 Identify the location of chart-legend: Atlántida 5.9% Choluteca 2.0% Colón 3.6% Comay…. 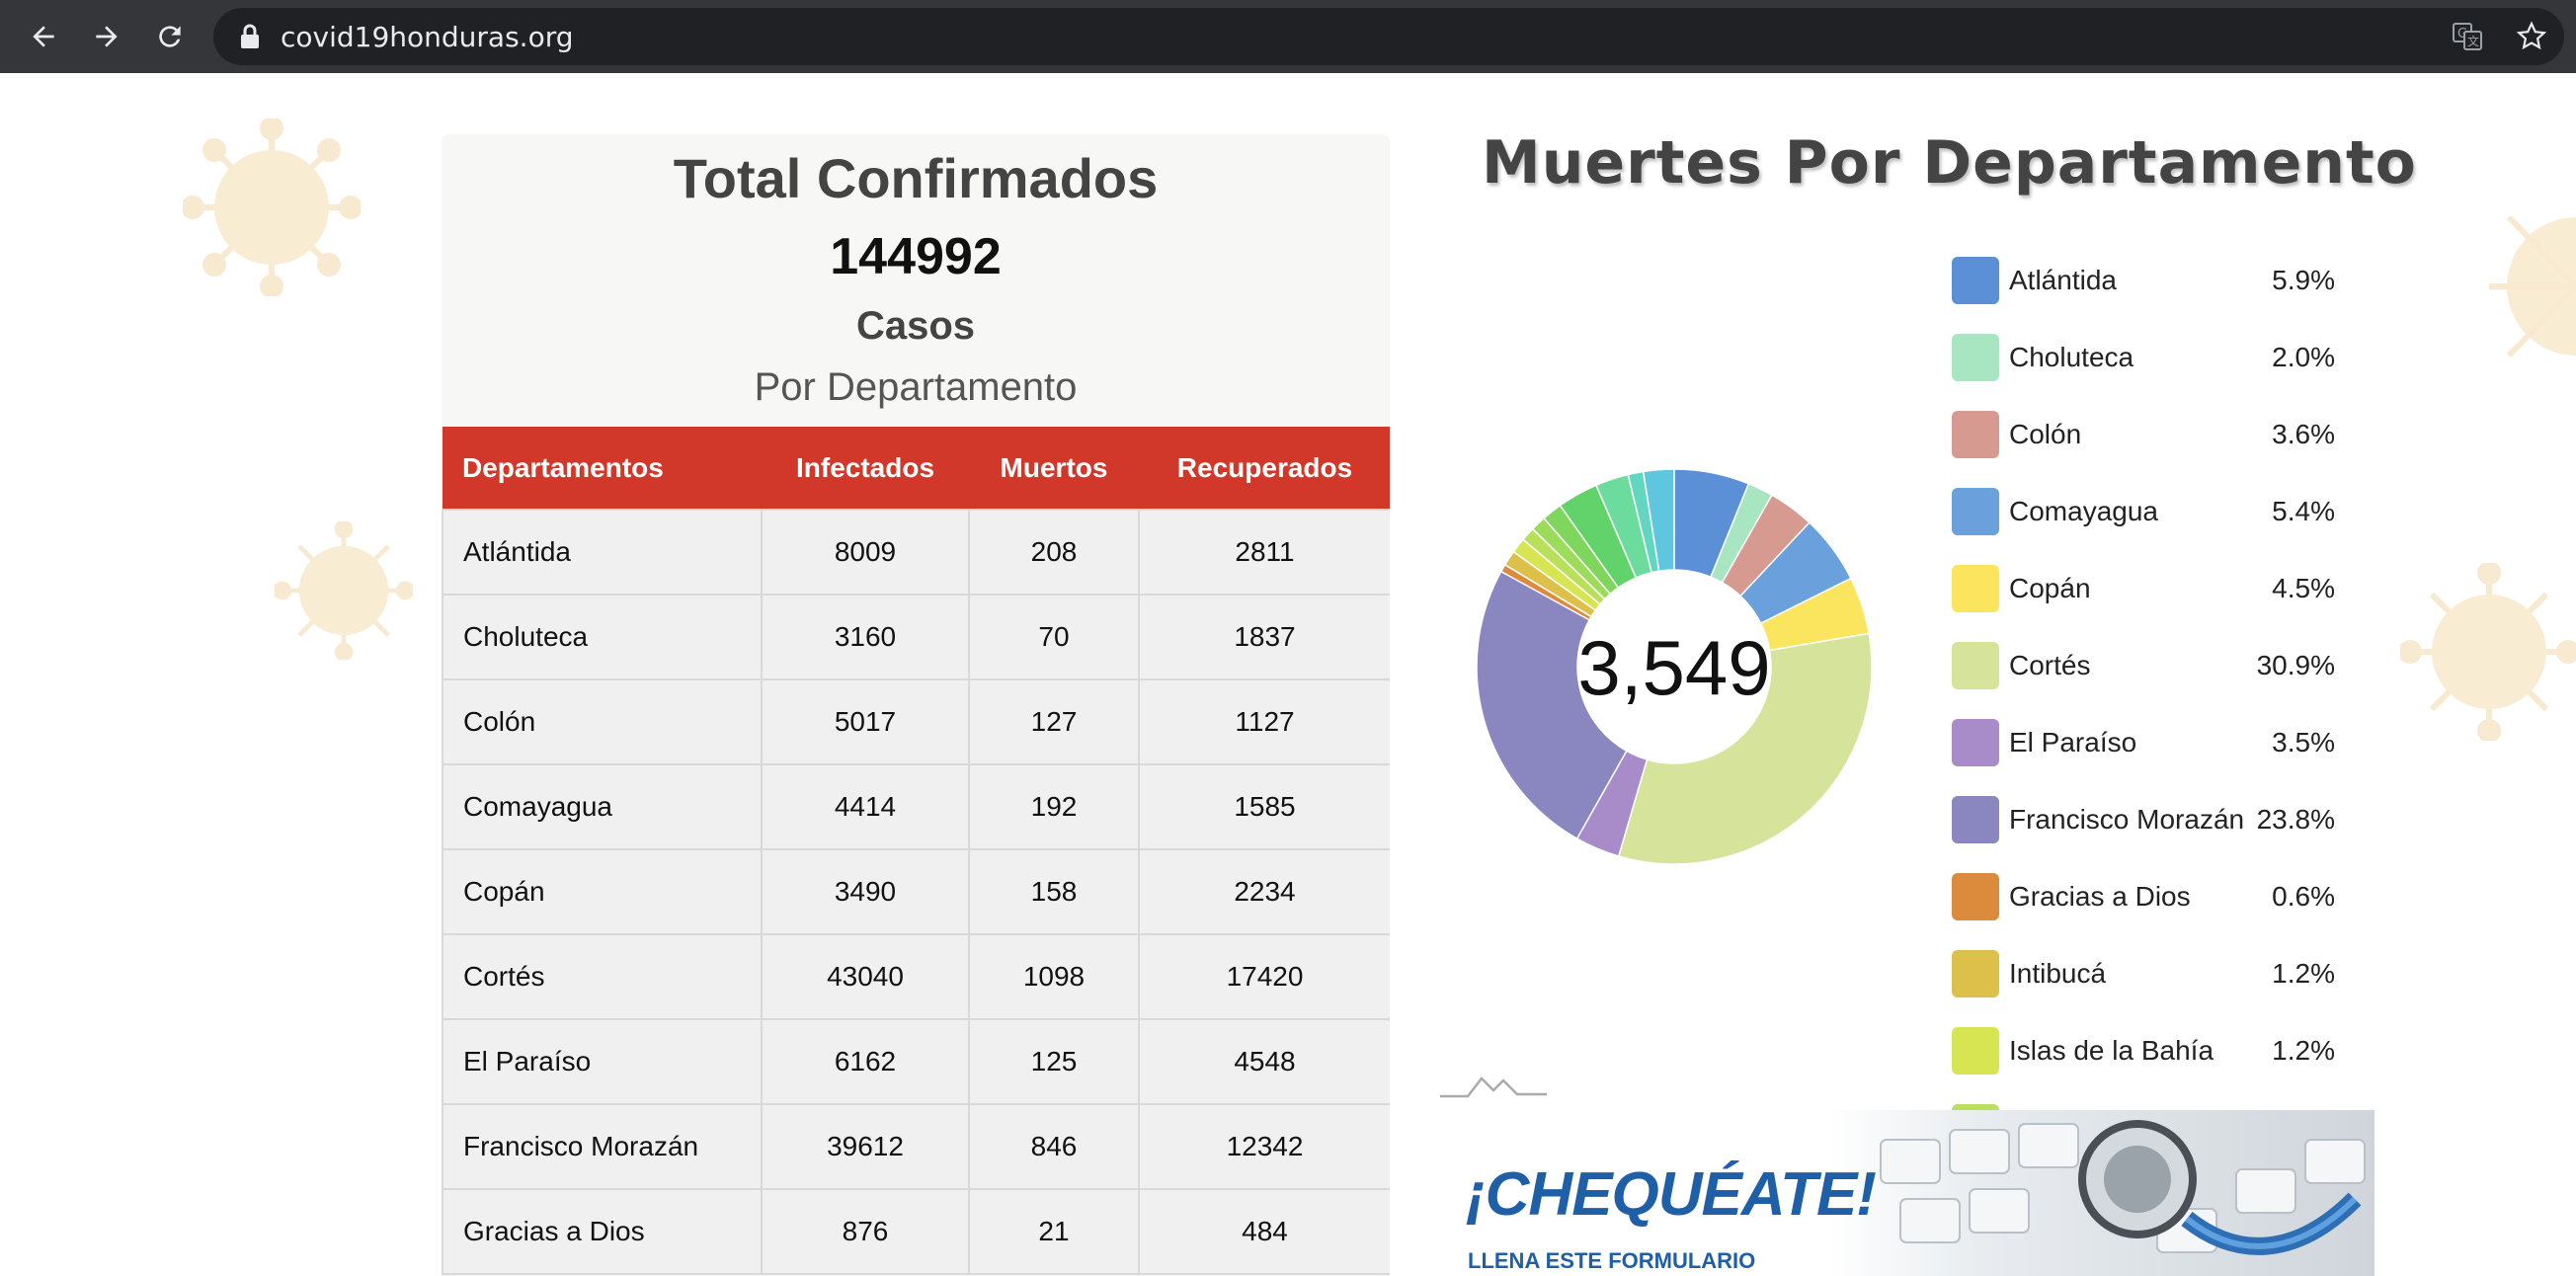
(2149, 684).